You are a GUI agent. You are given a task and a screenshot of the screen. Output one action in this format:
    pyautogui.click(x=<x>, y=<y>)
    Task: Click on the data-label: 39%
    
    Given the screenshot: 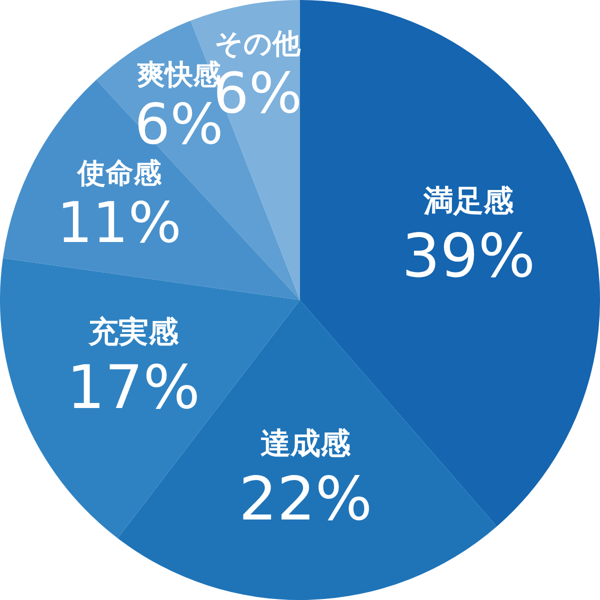 What is the action you would take?
    pyautogui.click(x=469, y=257)
    